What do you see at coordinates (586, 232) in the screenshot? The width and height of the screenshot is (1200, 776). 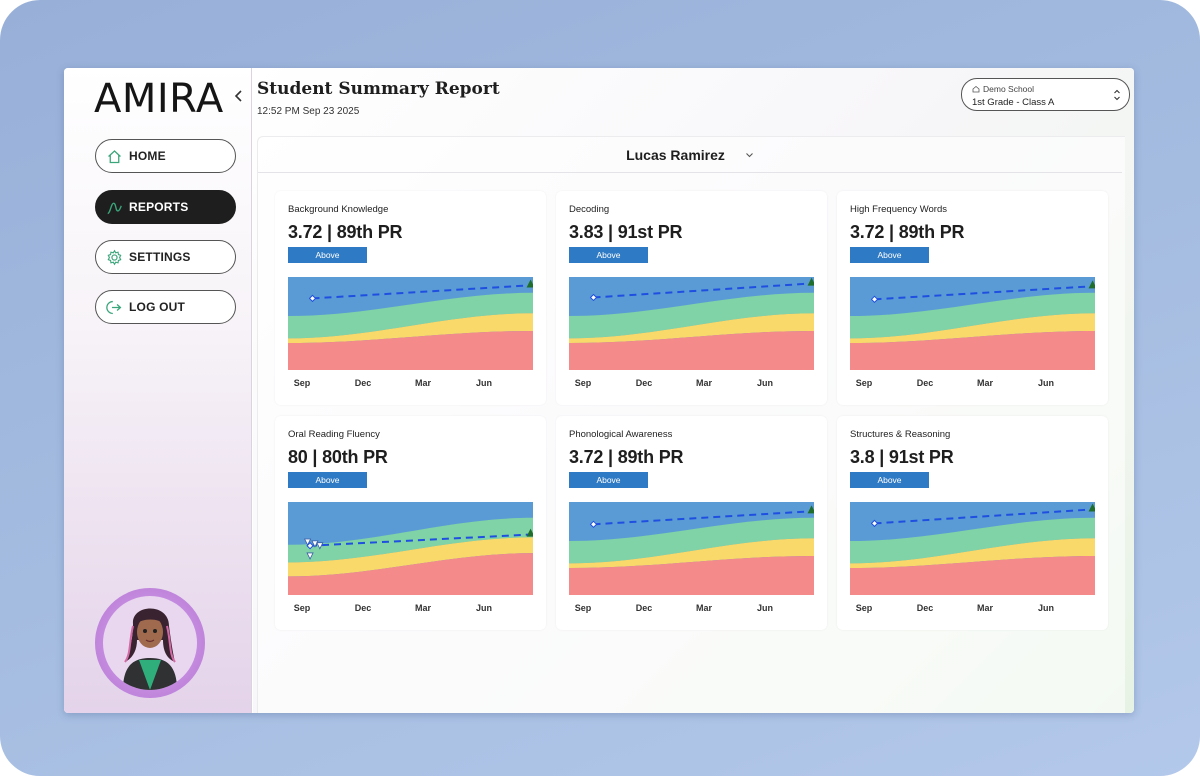 I see `skill-score-value: 3.83` at bounding box center [586, 232].